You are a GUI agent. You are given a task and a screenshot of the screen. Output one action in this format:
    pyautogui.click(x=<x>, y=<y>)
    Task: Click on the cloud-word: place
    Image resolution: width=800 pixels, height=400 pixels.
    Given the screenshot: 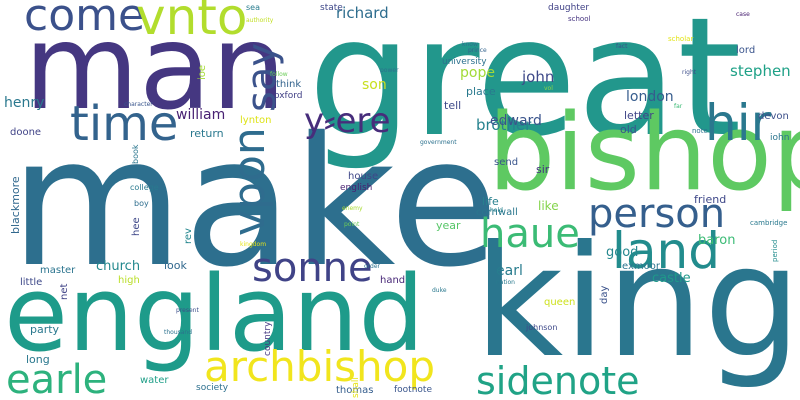 What is the action you would take?
    pyautogui.click(x=481, y=91)
    